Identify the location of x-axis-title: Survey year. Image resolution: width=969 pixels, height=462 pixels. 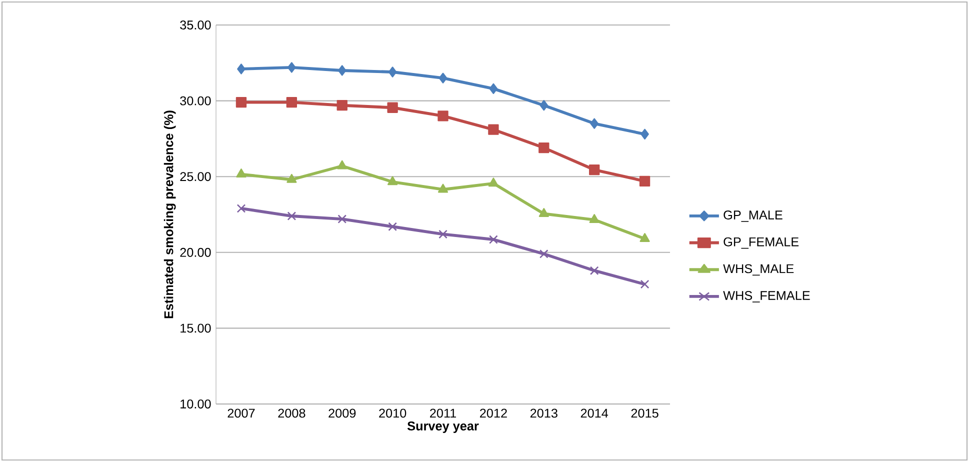
(443, 427).